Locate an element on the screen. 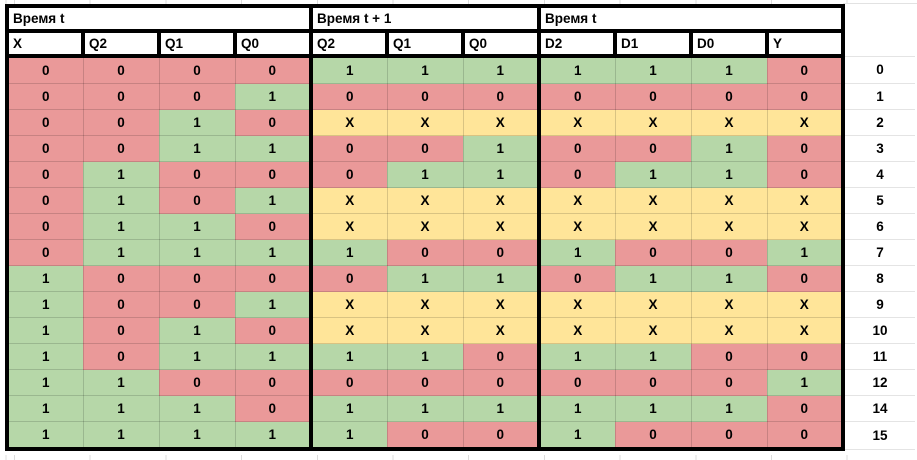  row-number: 9 is located at coordinates (879, 304).